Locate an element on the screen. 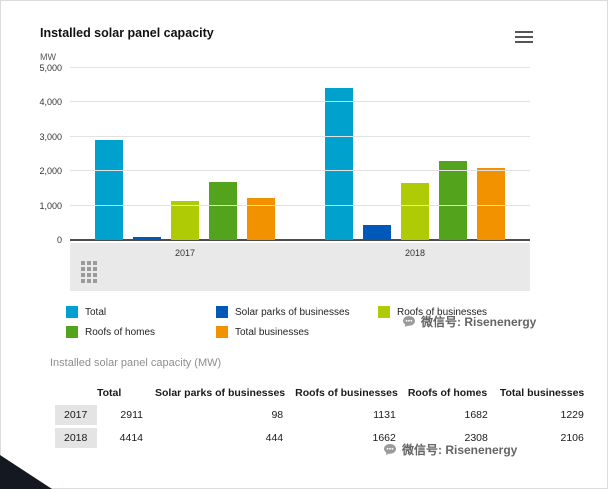  legend-label: Roofs of businesses is located at coordinates (442, 312).